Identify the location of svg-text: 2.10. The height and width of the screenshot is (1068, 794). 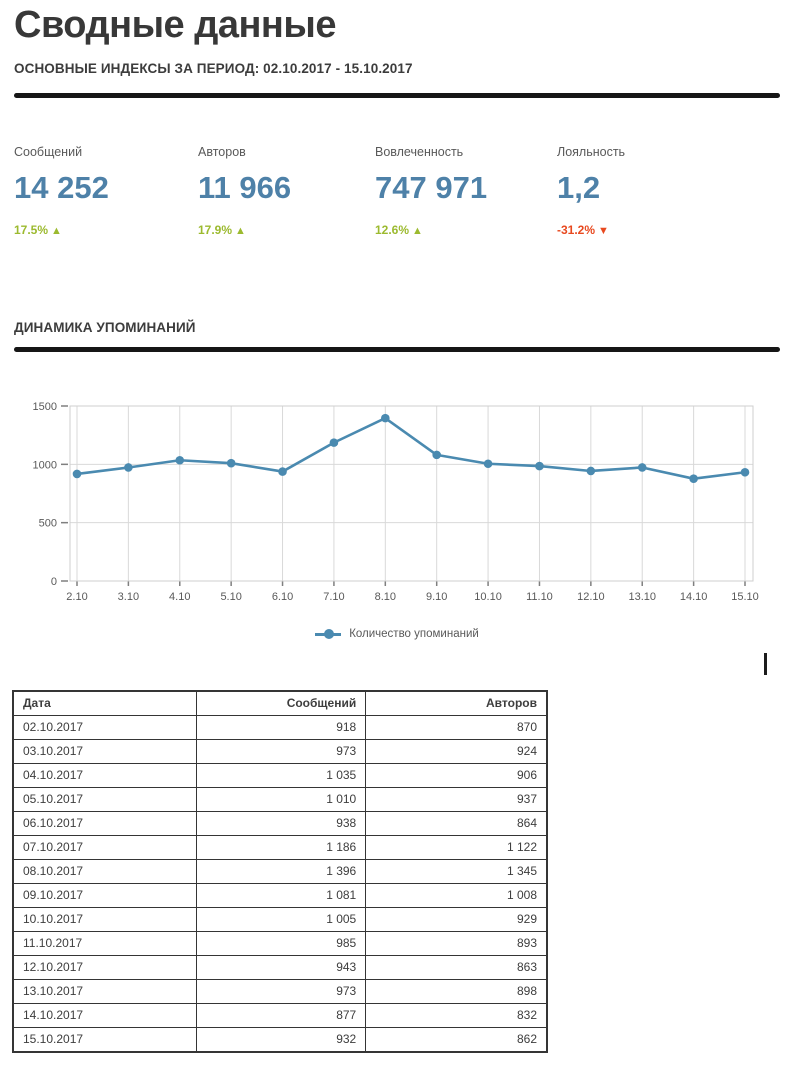
(76, 597).